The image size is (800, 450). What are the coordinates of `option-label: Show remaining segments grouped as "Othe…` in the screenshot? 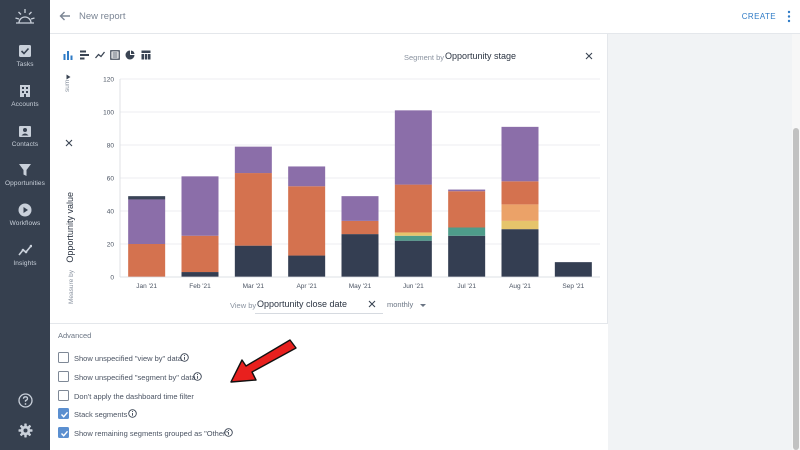 It's located at (151, 433).